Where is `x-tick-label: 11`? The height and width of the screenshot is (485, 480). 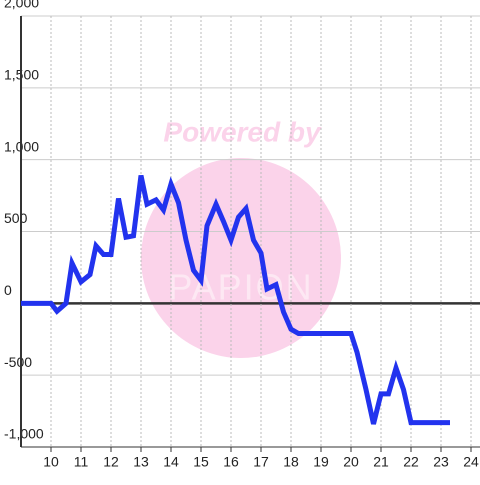 x-tick-label: 11 is located at coordinates (81, 462).